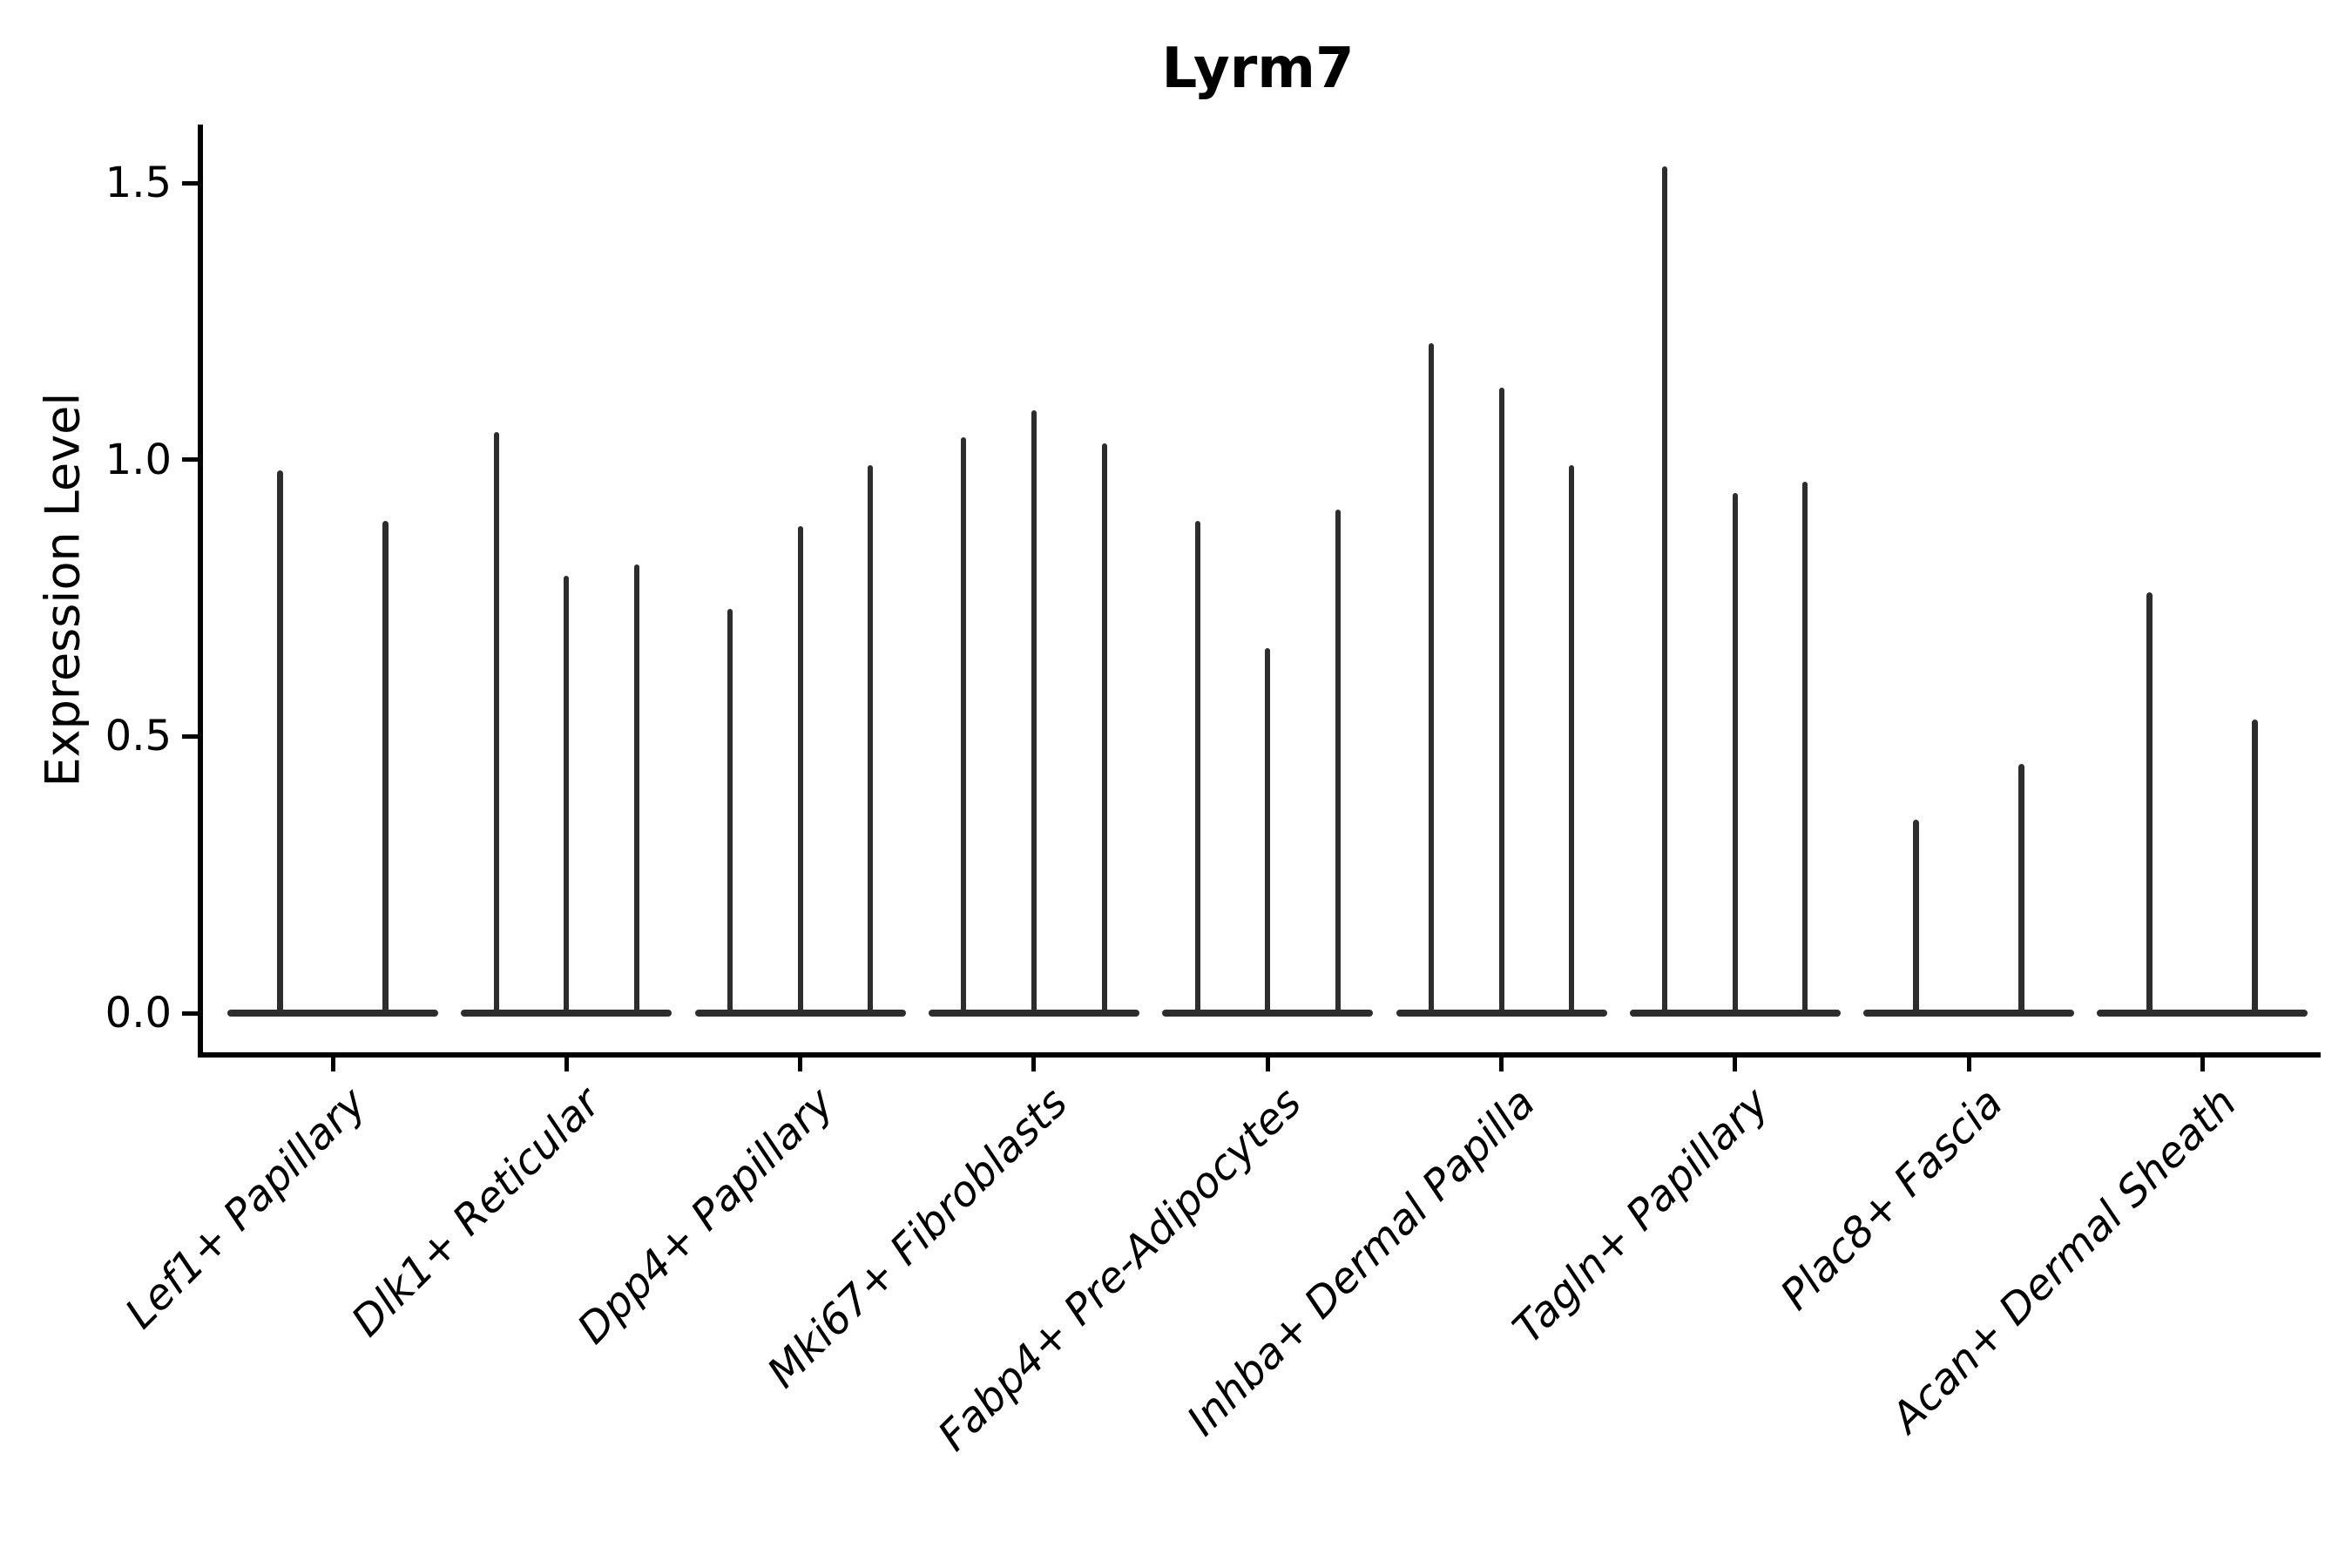  I want to click on x-tick-label-text: Dpp4+ Papillary, so click(706, 1216).